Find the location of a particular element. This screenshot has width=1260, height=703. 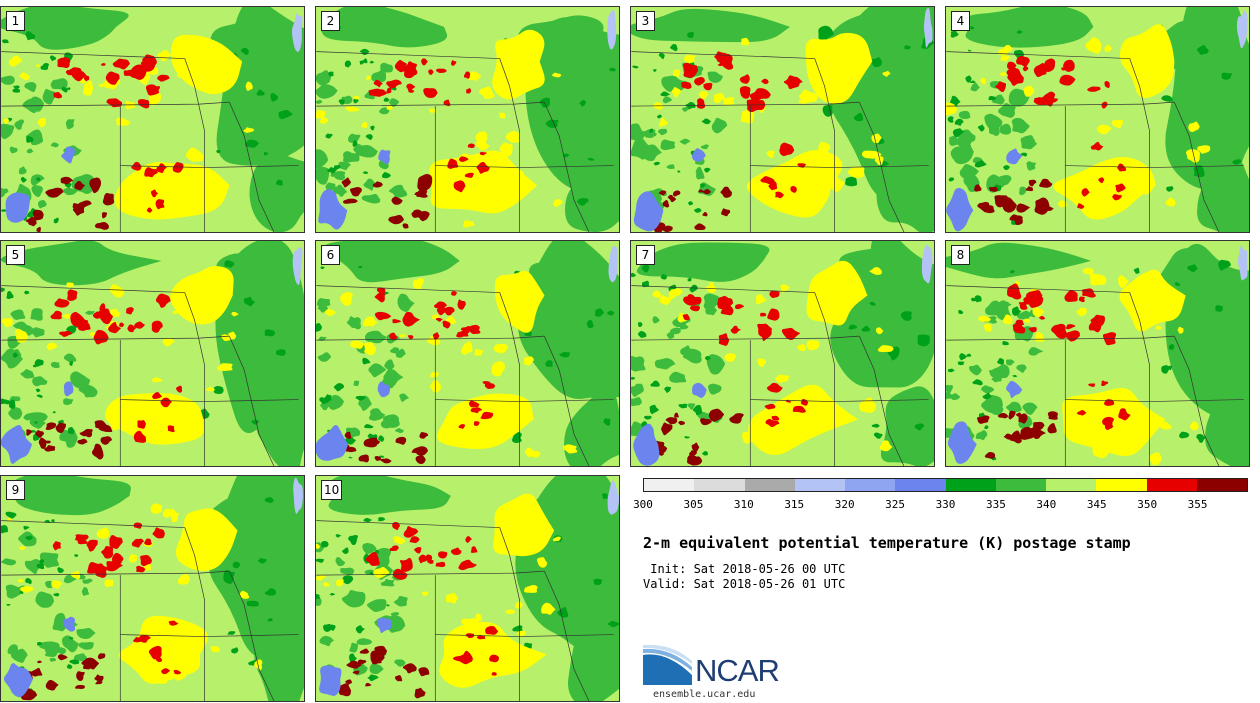

member-panel-5: 5 is located at coordinates (152, 353).